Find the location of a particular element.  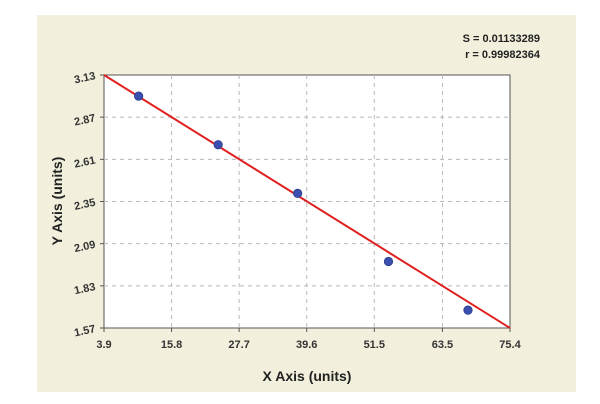

stat-s-label: S = 0.01133289 is located at coordinates (501, 39).